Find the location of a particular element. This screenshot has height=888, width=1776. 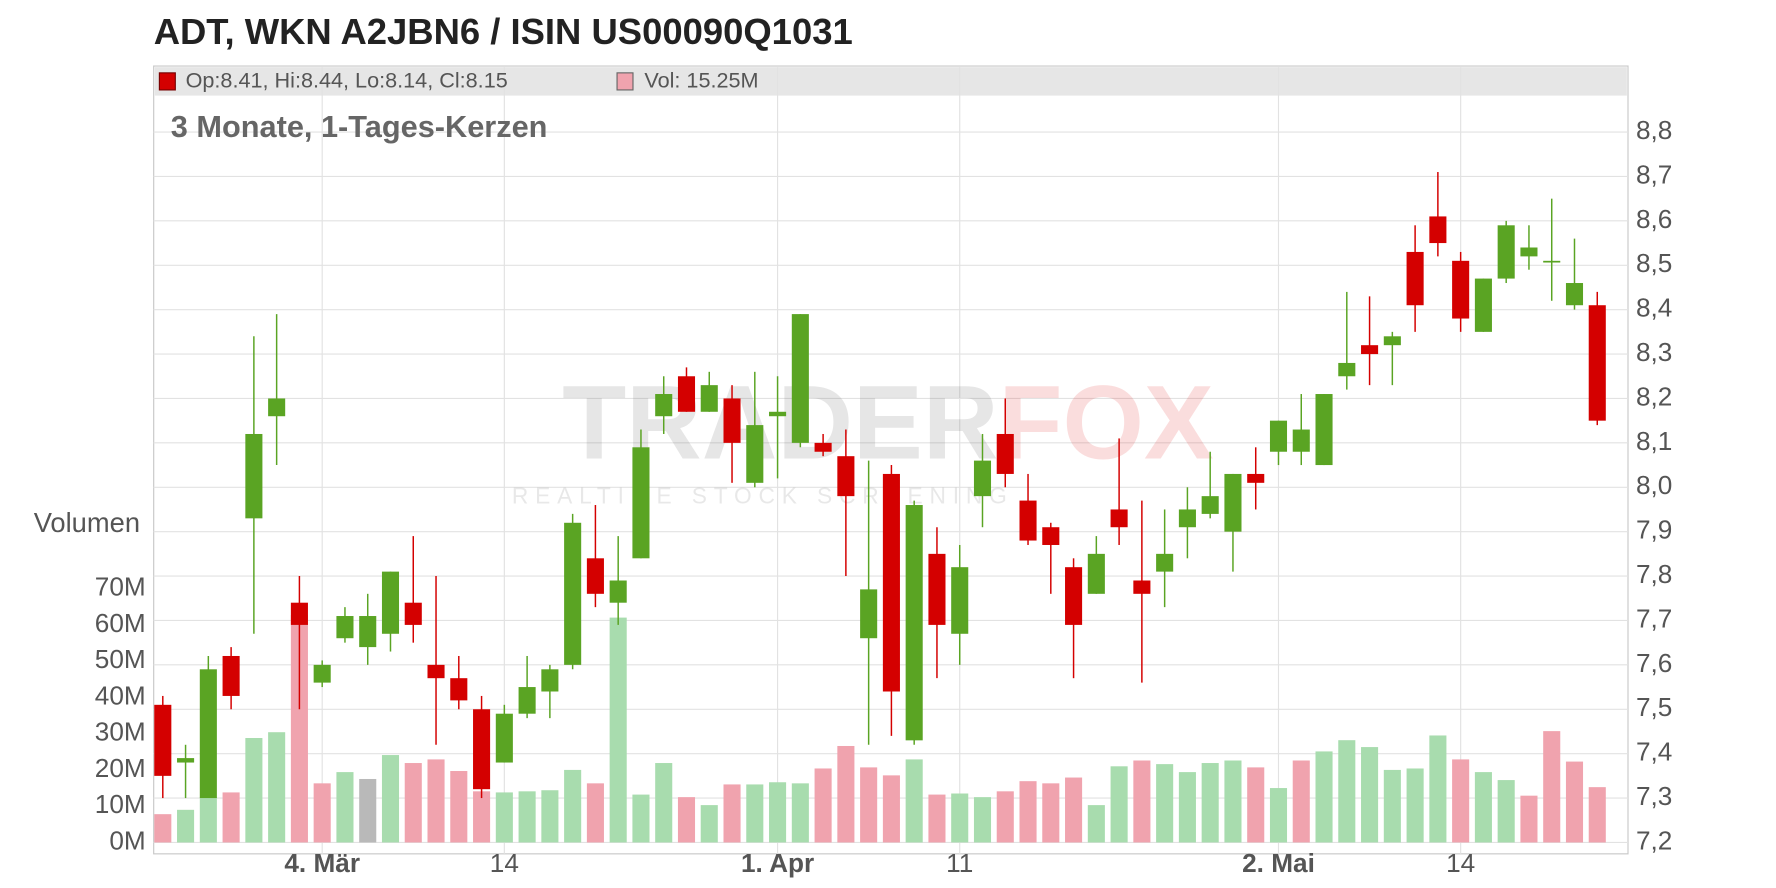

chart-title: ADT, WKN A2JBN6 / ISIN US00090Q1031 is located at coordinates (503, 31).